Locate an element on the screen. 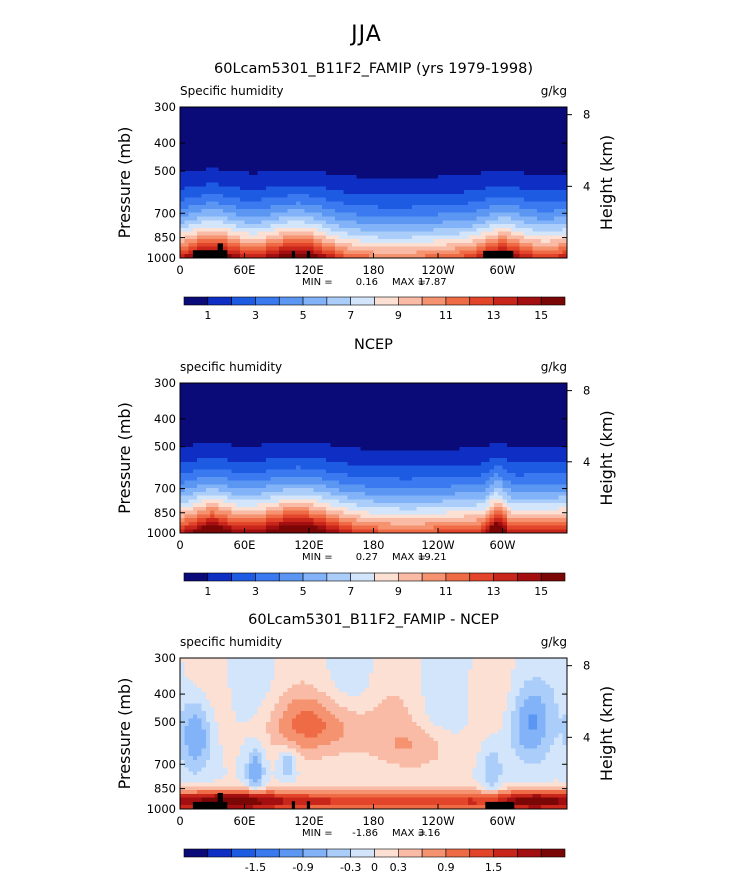 This screenshot has width=733, height=888. colorbar-box is located at coordinates (553, 301).